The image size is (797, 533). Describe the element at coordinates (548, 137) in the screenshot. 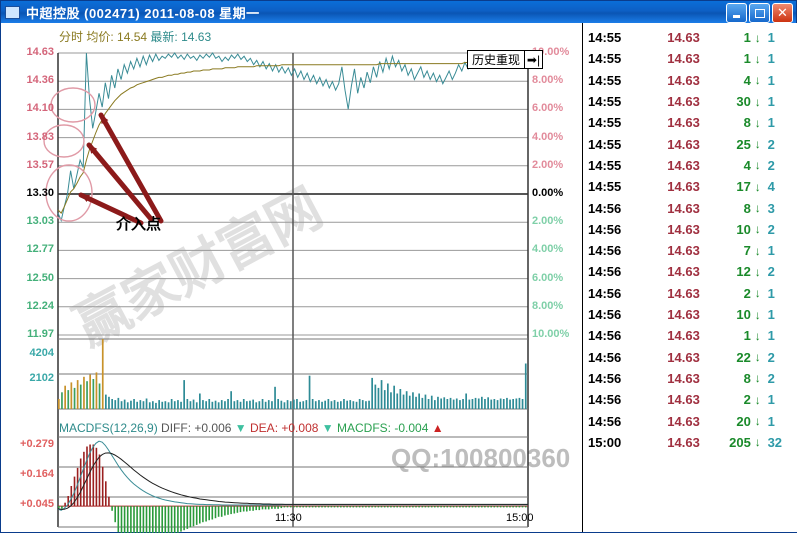

I see `percent-axis-label: 4.00%` at that location.